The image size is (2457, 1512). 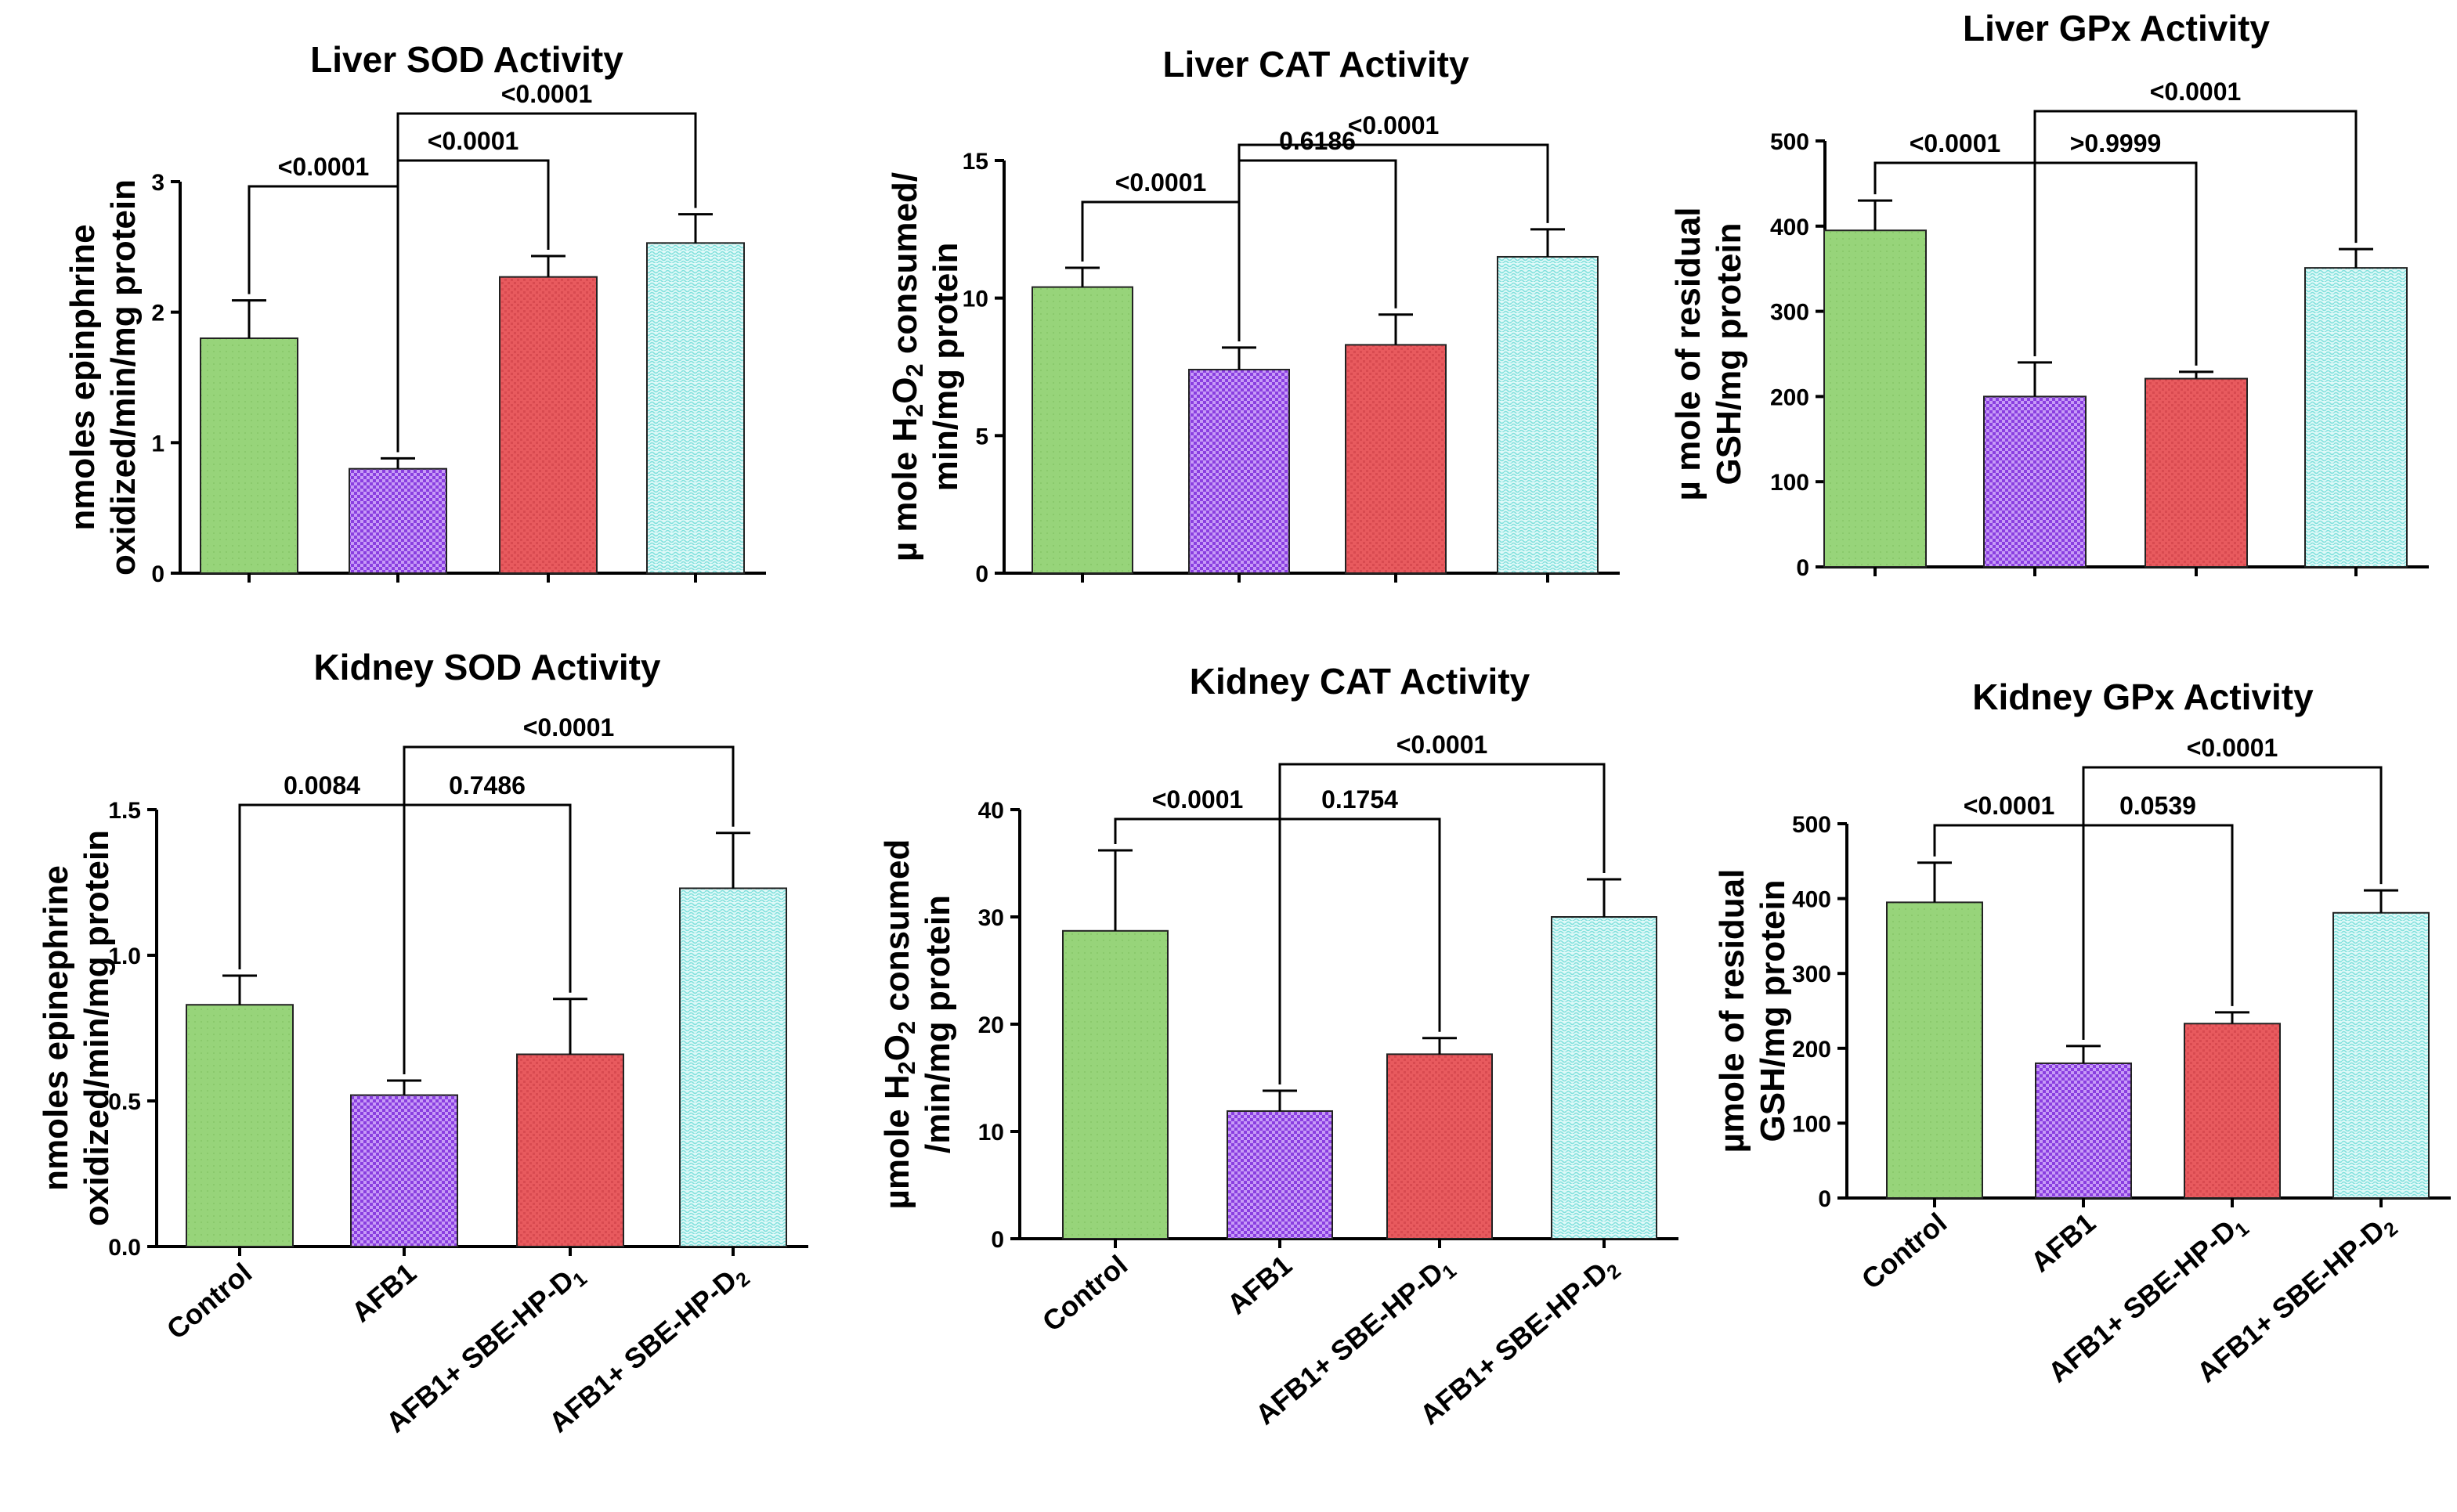 I want to click on p-value-label: 0.6186, so click(x=1317, y=141).